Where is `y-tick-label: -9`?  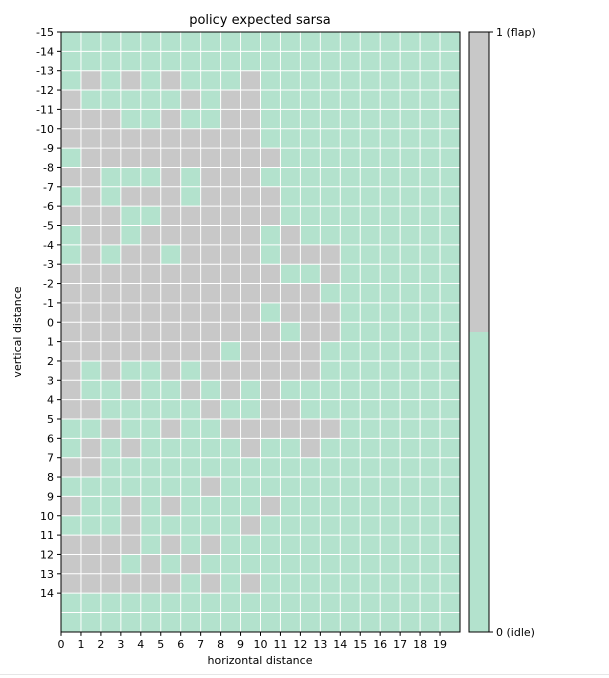
y-tick-label: -9 is located at coordinates (48, 148).